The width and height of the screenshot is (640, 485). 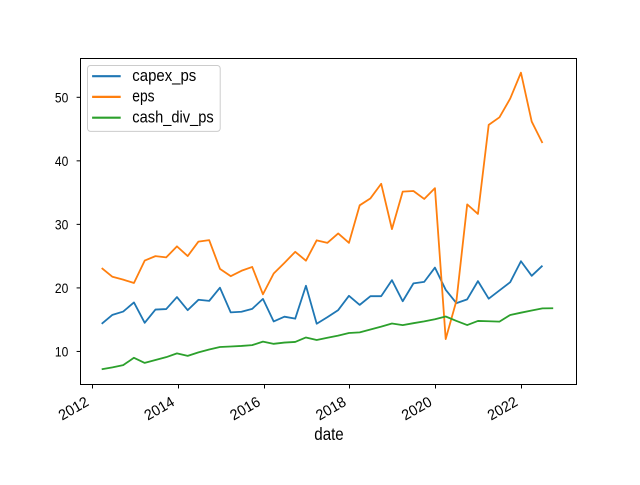 I want to click on svg-text: capex_ps, so click(x=164, y=75).